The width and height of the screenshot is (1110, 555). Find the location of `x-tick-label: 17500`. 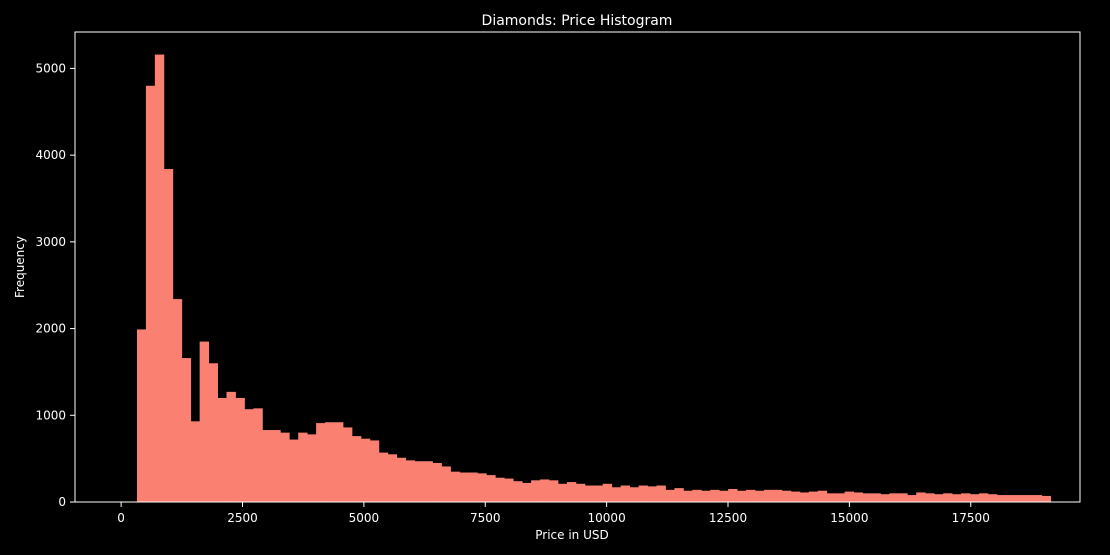

x-tick-label: 17500 is located at coordinates (971, 518).